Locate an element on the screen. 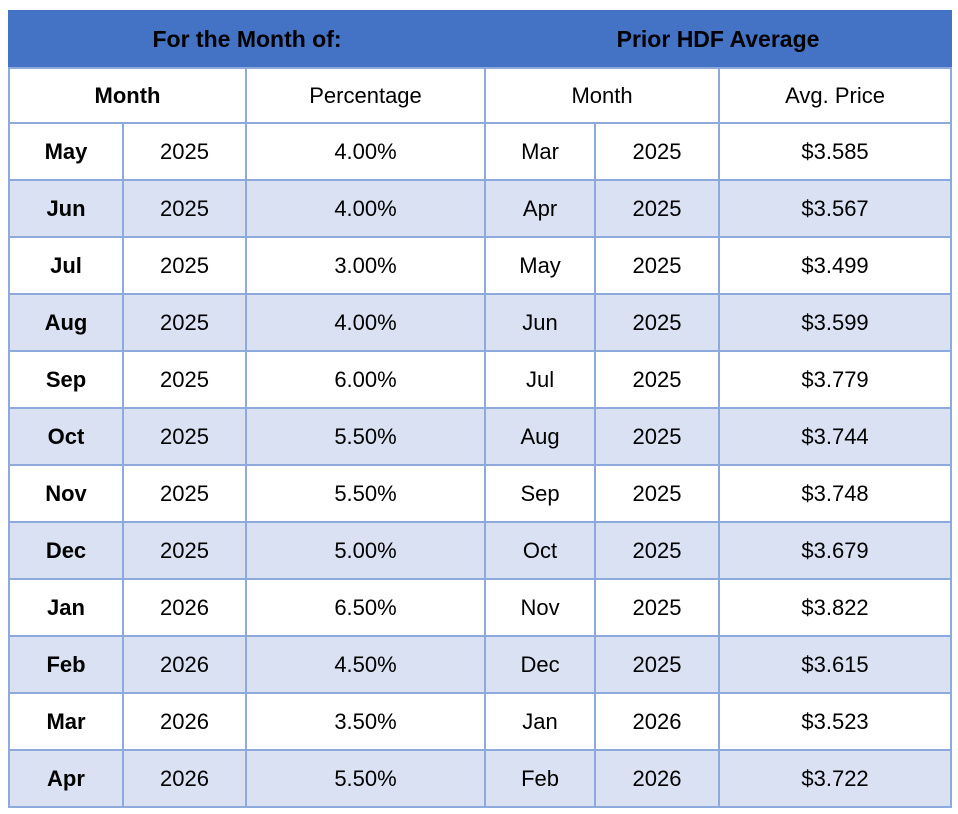 This screenshot has height=814, width=958. cell-prior-month: Feb is located at coordinates (540, 778).